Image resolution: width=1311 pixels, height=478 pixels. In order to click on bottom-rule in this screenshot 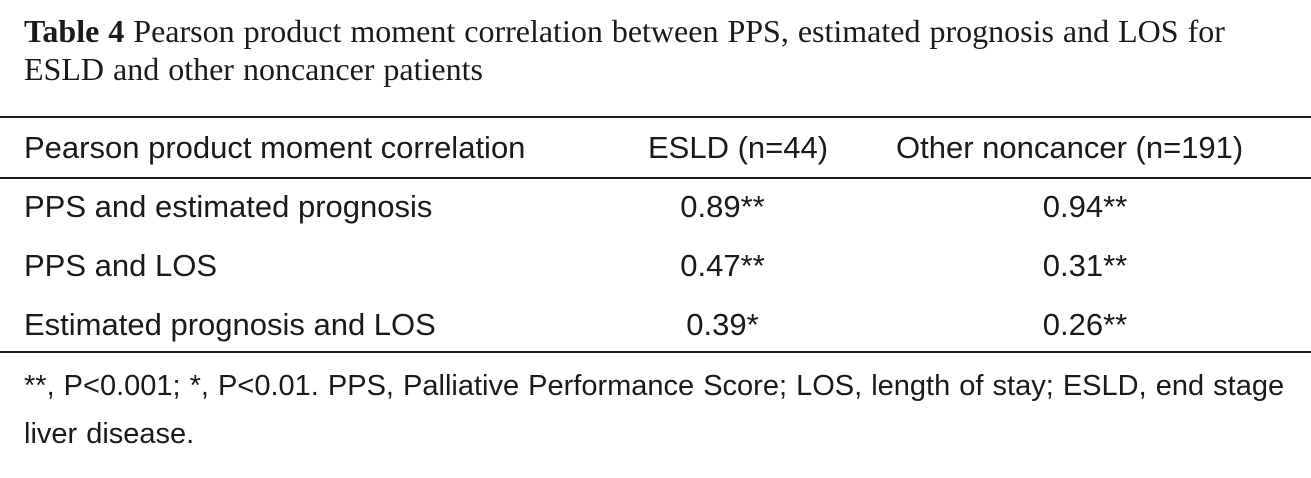, I will do `click(655, 352)`.